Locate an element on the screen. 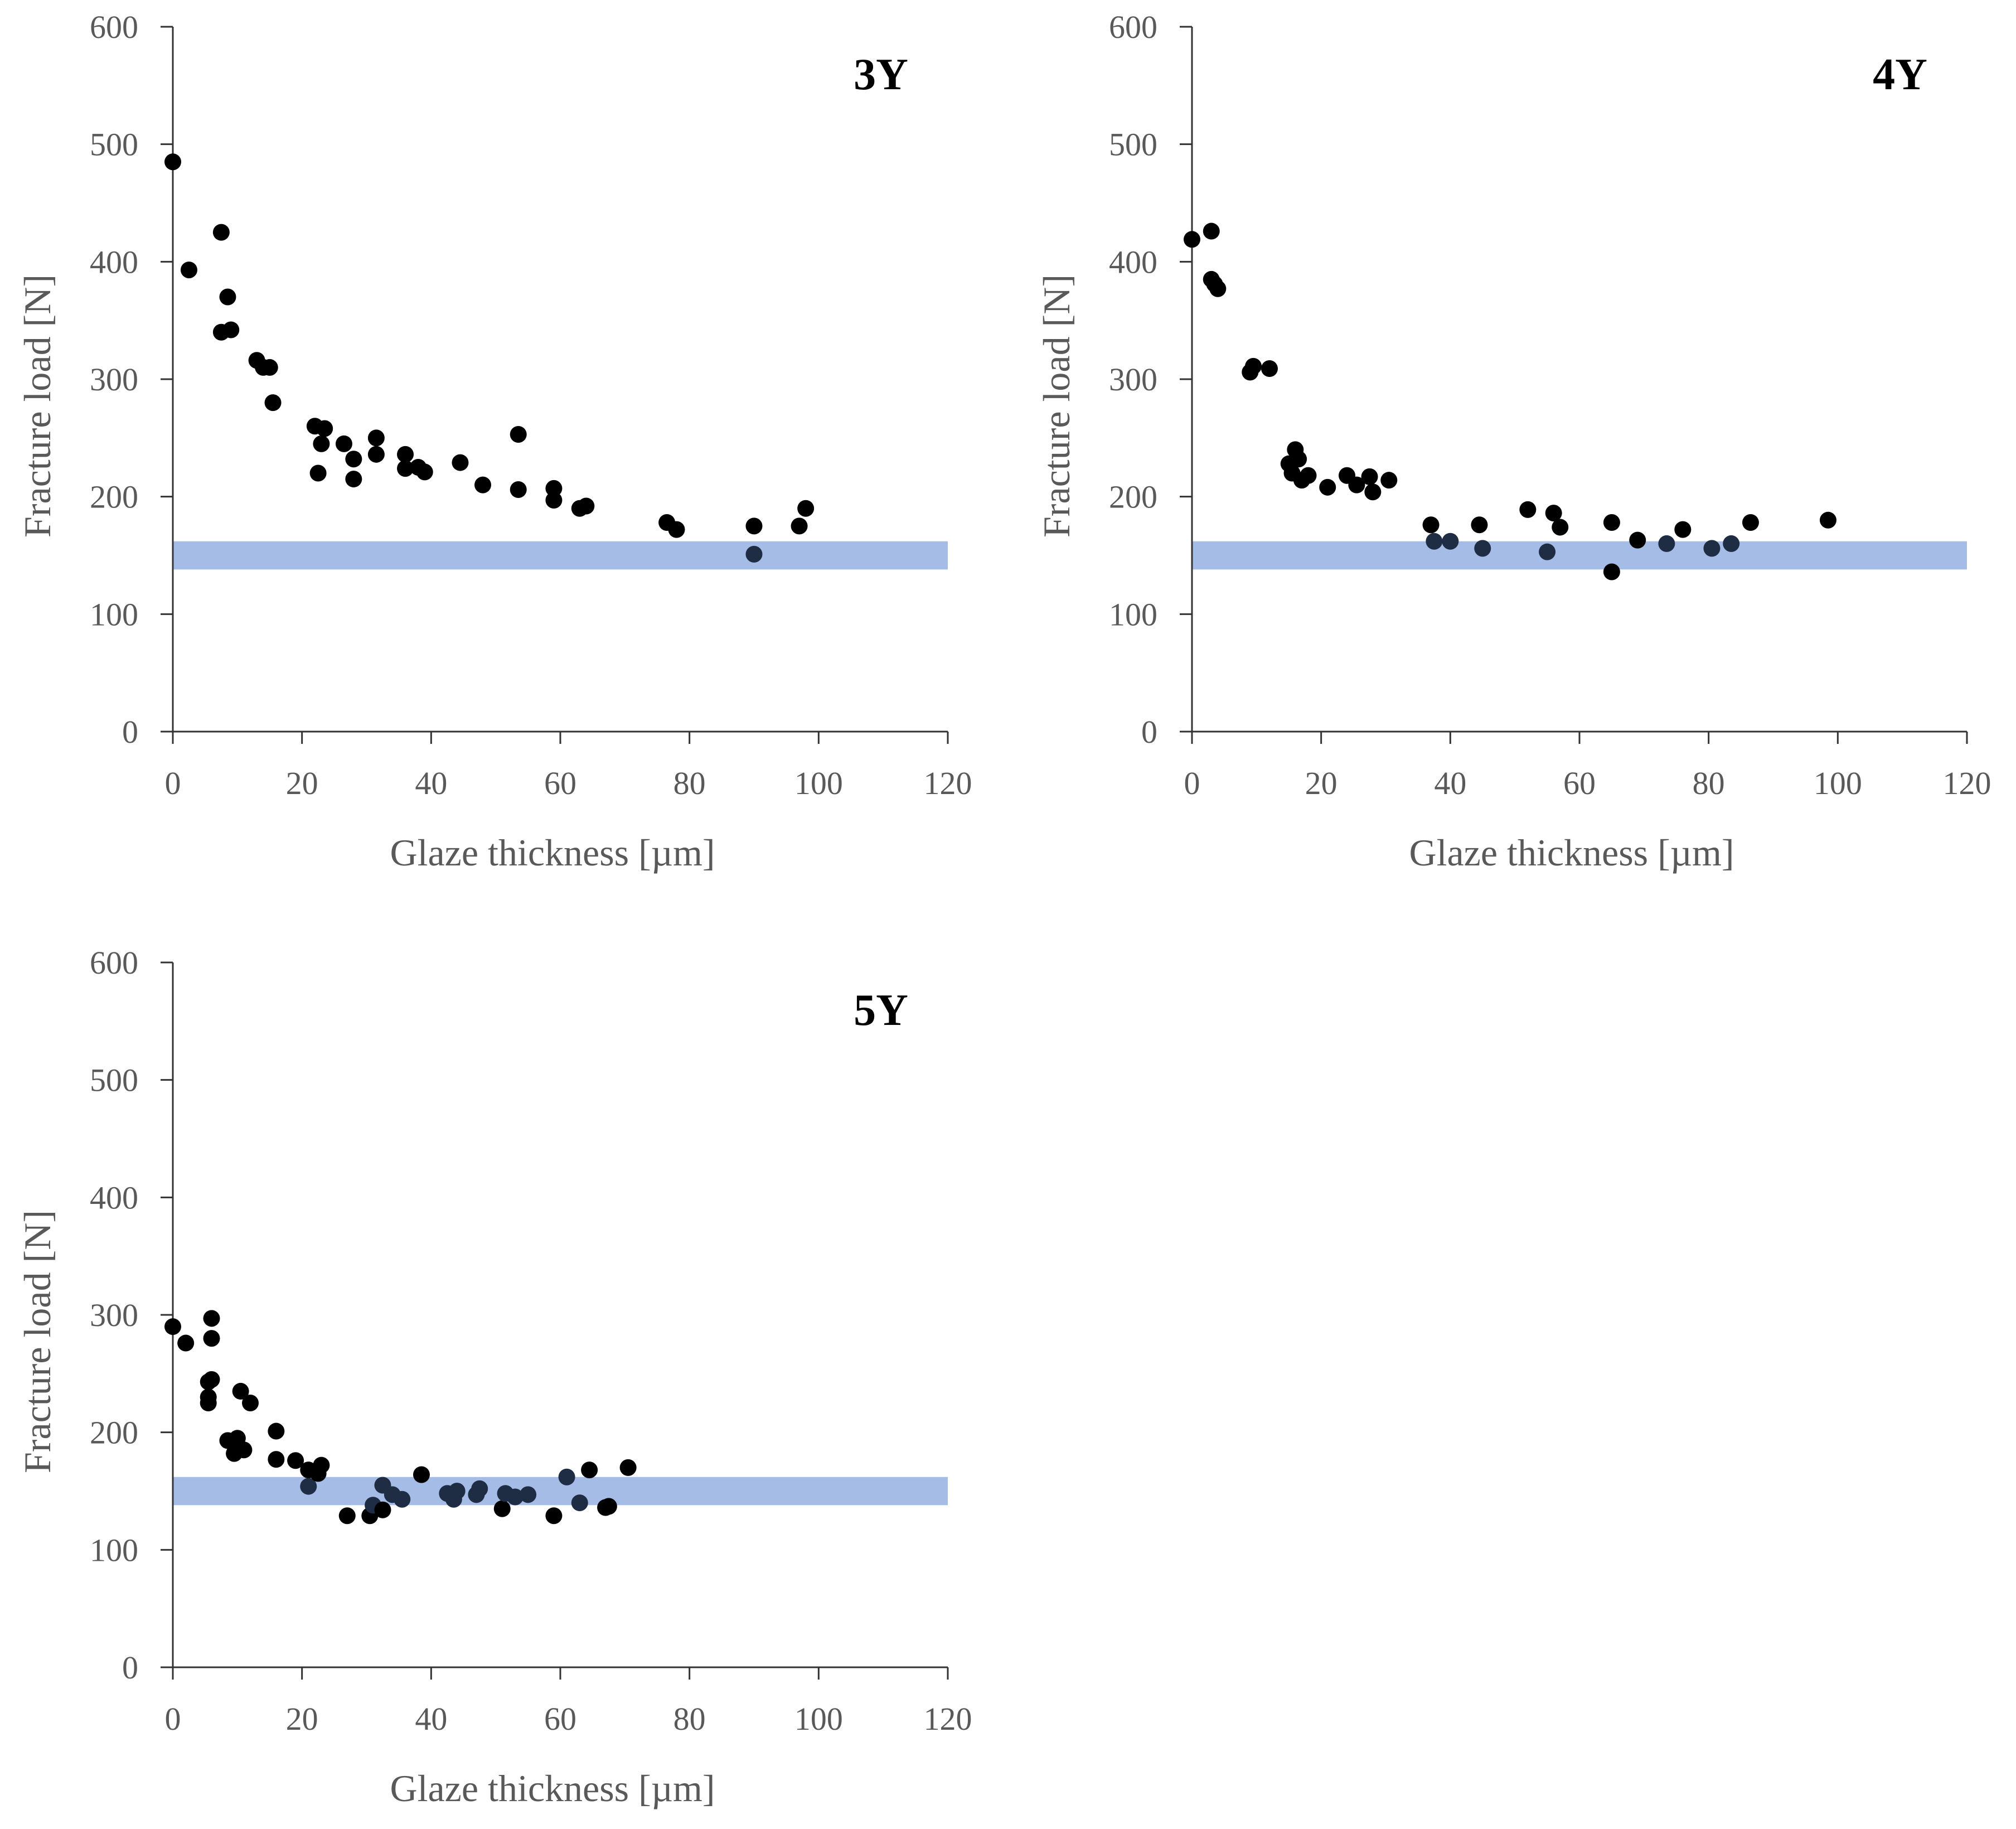 The height and width of the screenshot is (1829, 2016). y-tick-label: 400 is located at coordinates (114, 1197).